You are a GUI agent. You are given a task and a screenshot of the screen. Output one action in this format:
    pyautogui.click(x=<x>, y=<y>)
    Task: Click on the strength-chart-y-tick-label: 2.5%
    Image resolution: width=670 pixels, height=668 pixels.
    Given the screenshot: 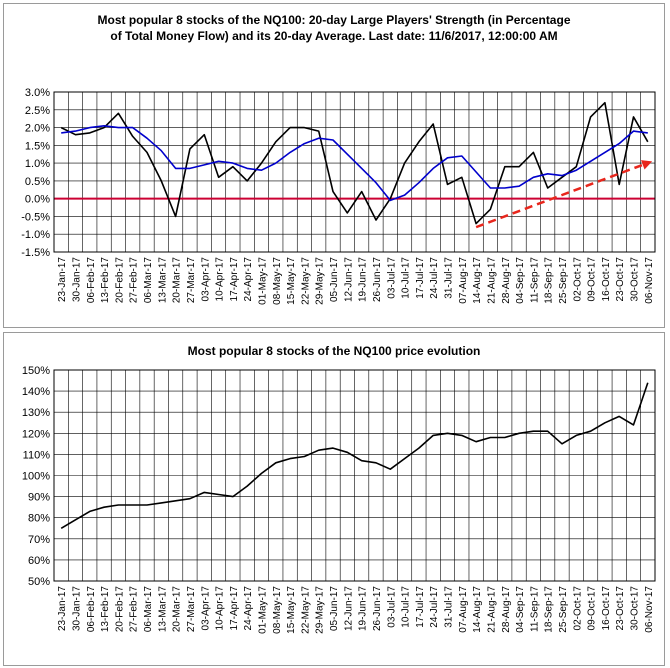 What is the action you would take?
    pyautogui.click(x=37, y=111)
    